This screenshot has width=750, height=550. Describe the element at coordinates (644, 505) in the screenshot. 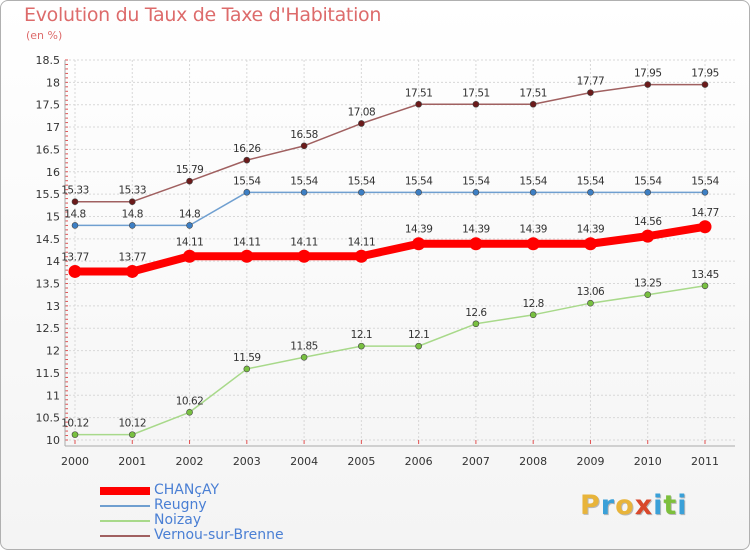

I see `logo-letter: x` at that location.